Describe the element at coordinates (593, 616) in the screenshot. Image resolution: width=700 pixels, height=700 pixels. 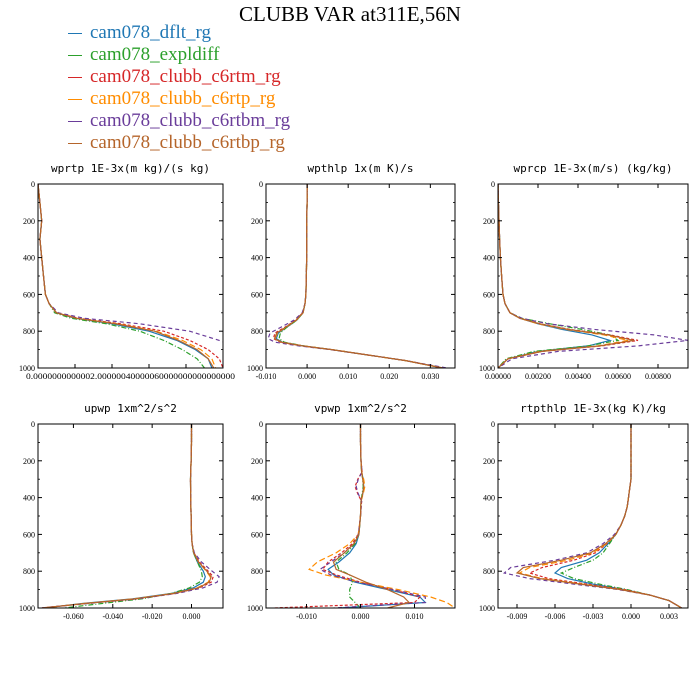
I see `x-tick-label: -0.003` at that location.